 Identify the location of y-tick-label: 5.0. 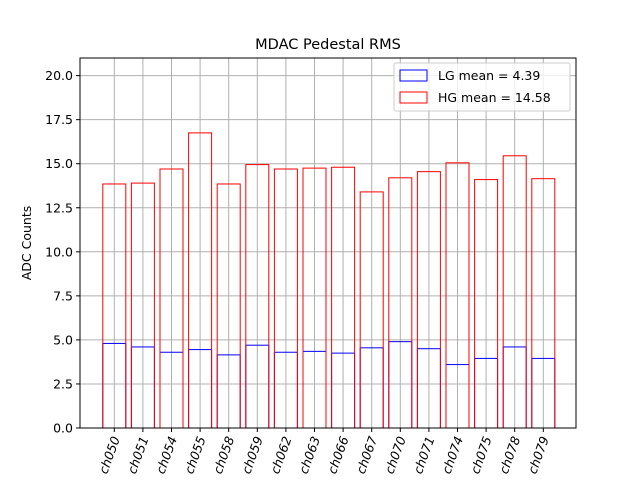
(63, 339).